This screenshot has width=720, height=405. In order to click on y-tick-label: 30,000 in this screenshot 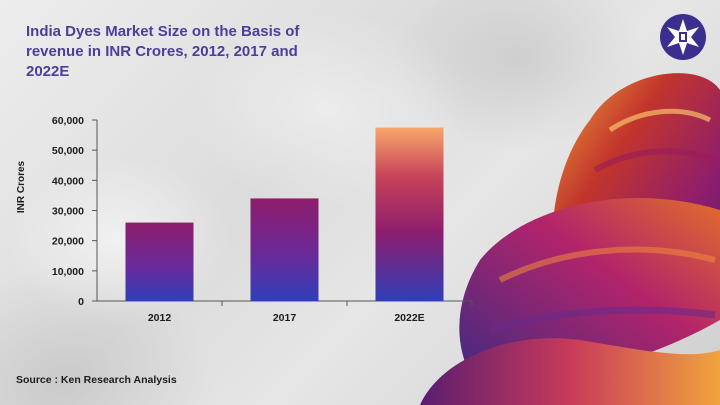, I will do `click(68, 212)`.